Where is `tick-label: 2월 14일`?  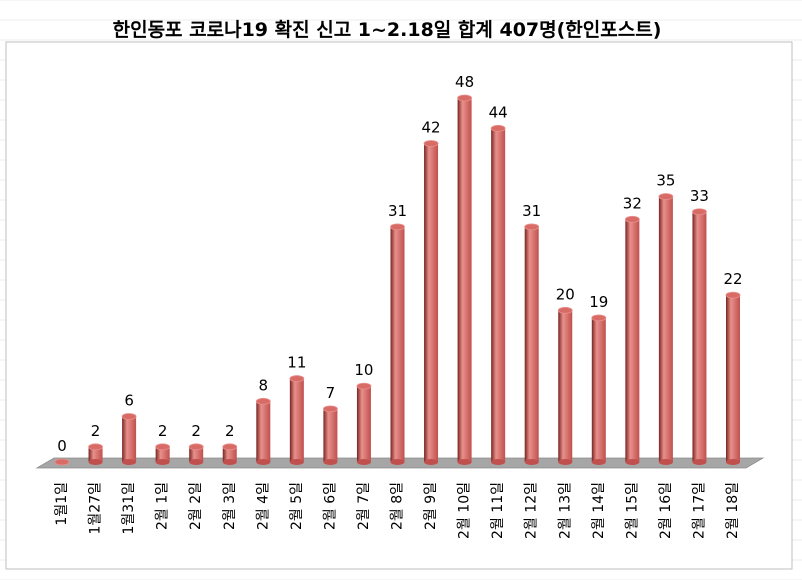 tick-label: 2월 14일 is located at coordinates (599, 510).